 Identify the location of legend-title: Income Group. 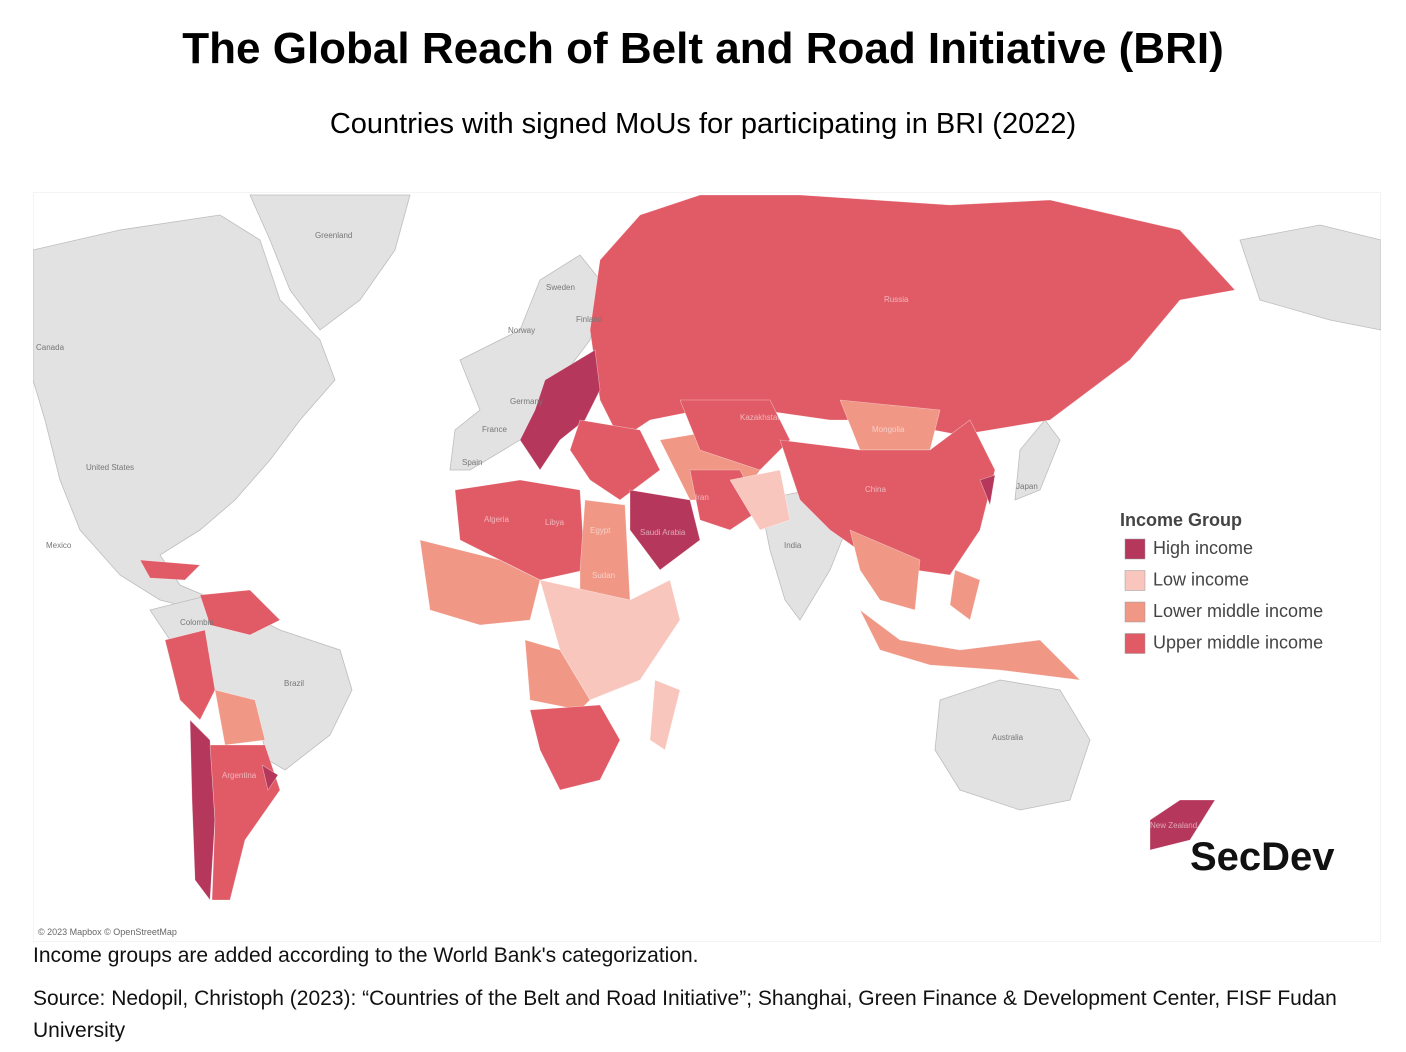
(1181, 520).